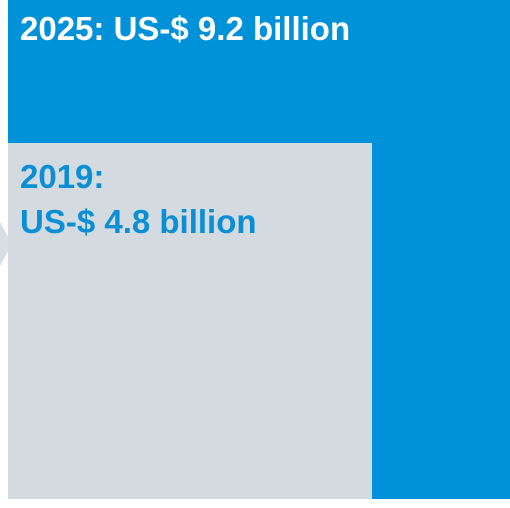 This screenshot has width=510, height=508. What do you see at coordinates (185, 28) in the screenshot?
I see `label-2025: 2025: US-$ 9.2 billion` at bounding box center [185, 28].